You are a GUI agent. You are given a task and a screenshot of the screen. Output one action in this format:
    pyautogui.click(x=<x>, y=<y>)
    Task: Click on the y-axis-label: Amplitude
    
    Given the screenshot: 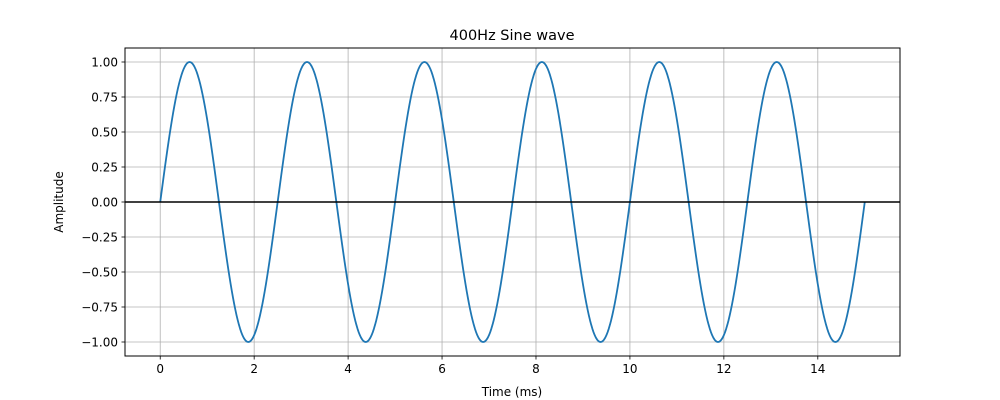 What is the action you would take?
    pyautogui.click(x=59, y=202)
    